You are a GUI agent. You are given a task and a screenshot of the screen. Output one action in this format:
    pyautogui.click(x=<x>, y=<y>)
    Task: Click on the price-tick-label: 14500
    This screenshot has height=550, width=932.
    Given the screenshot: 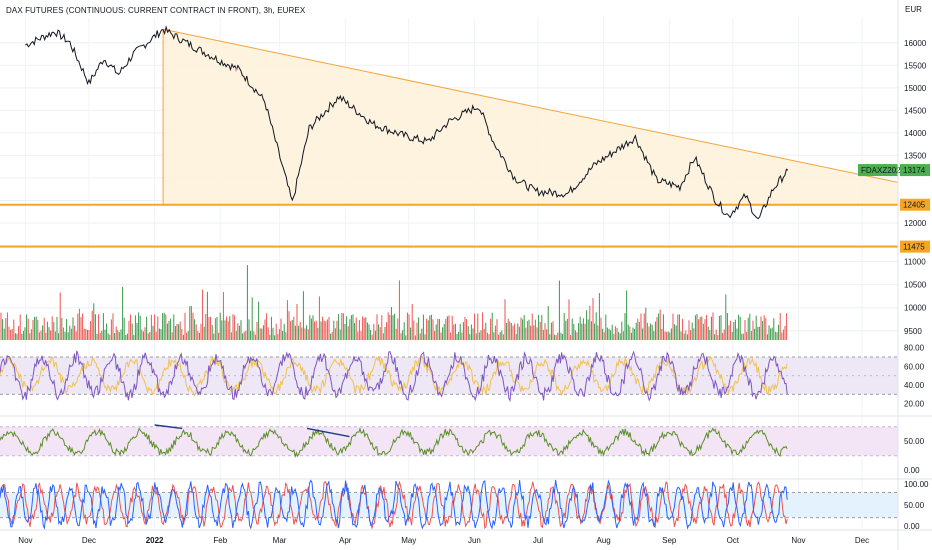 What is the action you would take?
    pyautogui.click(x=915, y=110)
    